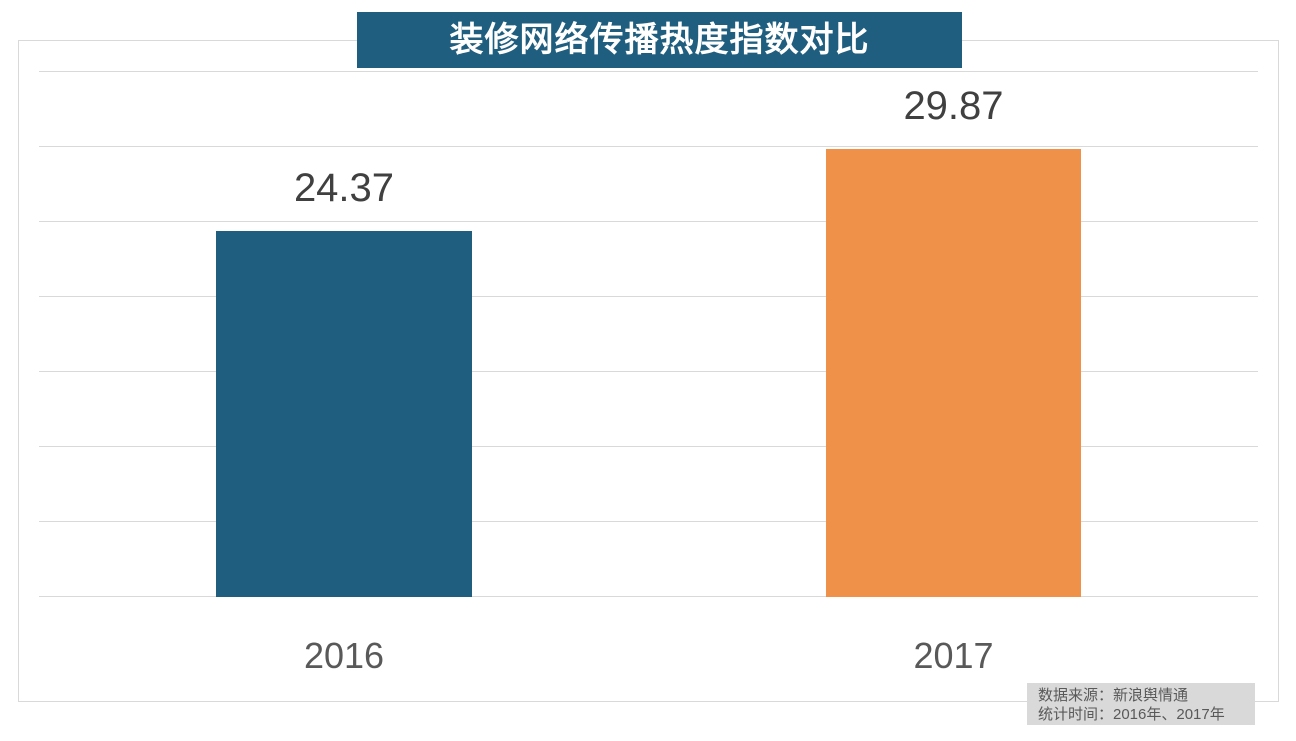 The image size is (1296, 741). Describe the element at coordinates (344, 414) in the screenshot. I see `bar-2016` at that location.